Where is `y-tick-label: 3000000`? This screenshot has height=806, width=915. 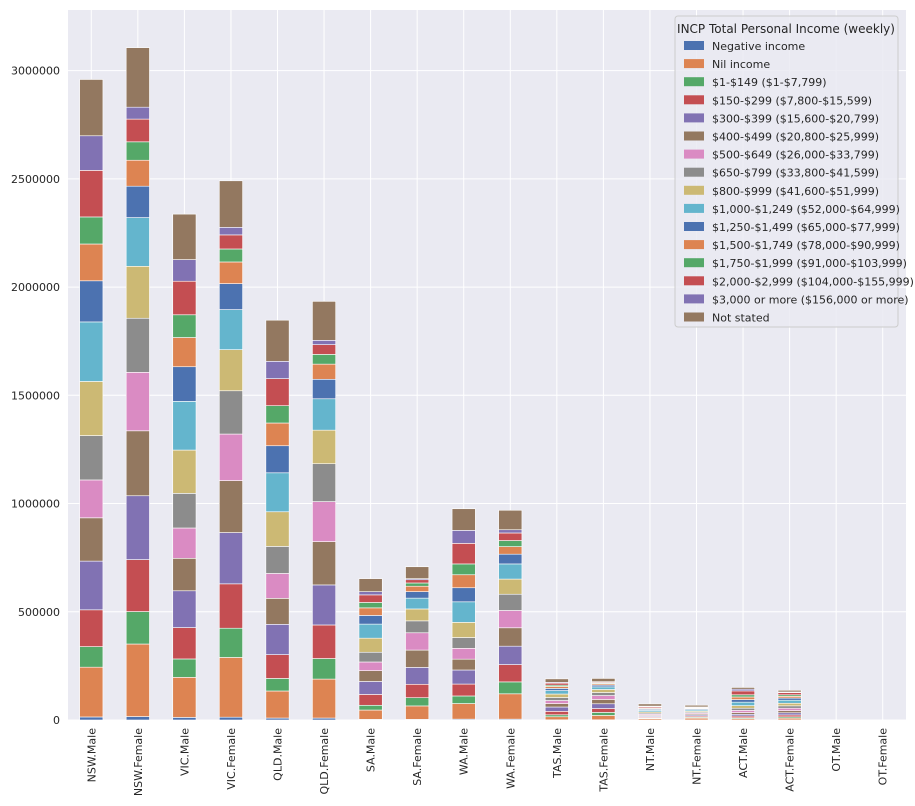
y-tick-label: 3000000 is located at coordinates (35, 71).